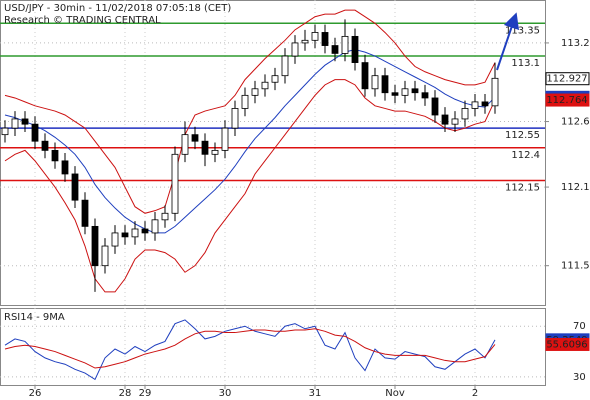 This screenshot has width=590, height=400. What do you see at coordinates (575, 43) in the screenshot?
I see `y-tick-label: 113.2` at bounding box center [575, 43].